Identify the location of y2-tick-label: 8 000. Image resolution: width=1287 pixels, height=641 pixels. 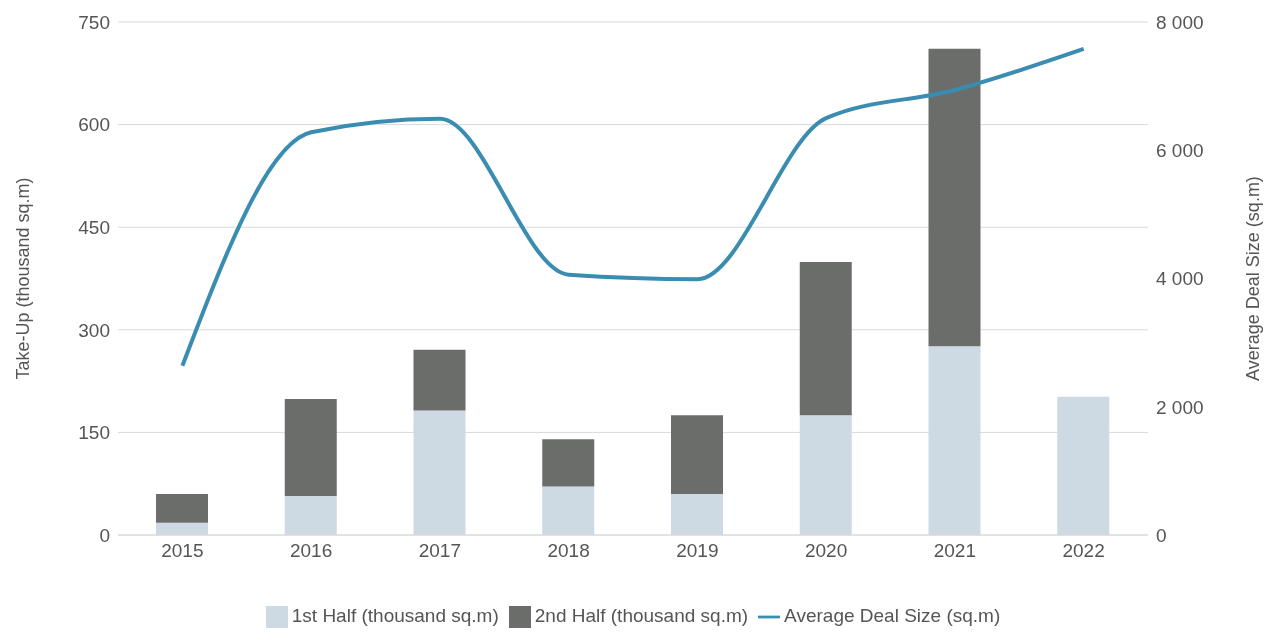
(1180, 22).